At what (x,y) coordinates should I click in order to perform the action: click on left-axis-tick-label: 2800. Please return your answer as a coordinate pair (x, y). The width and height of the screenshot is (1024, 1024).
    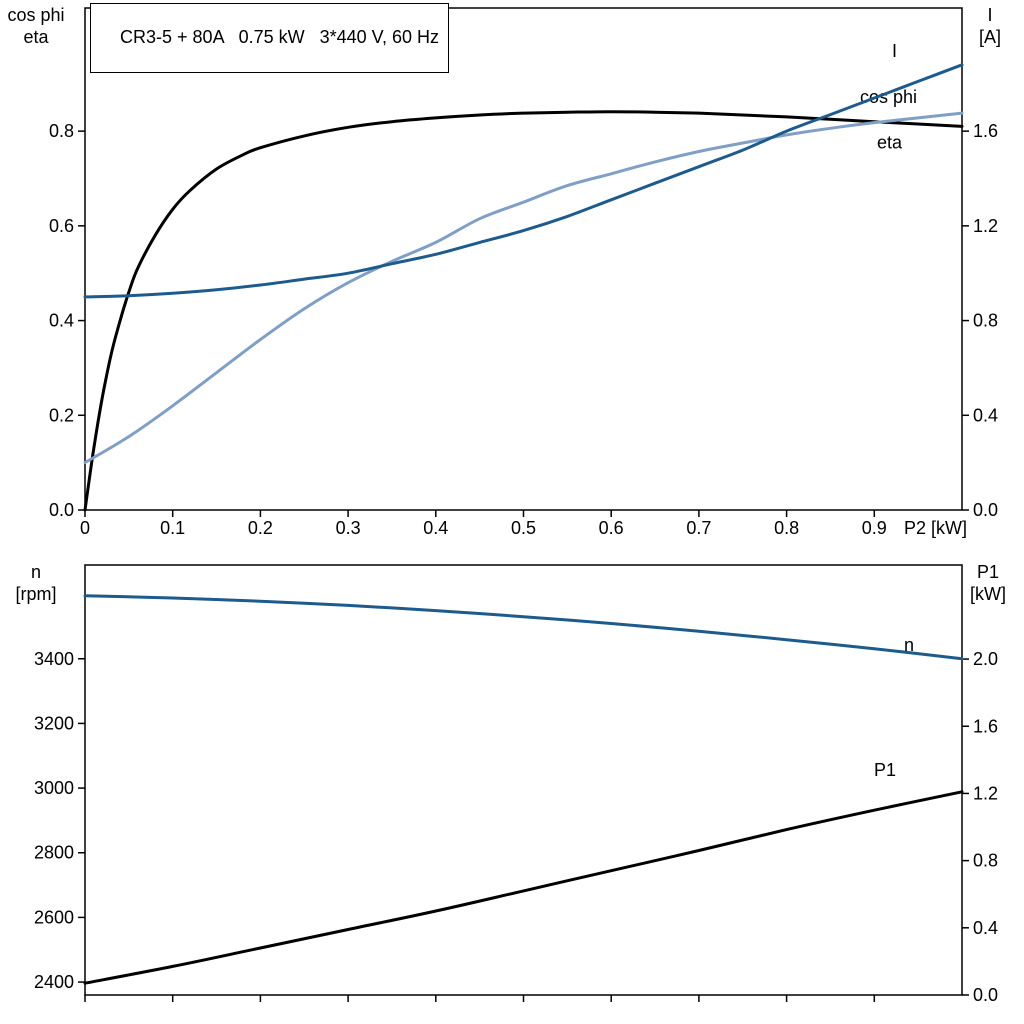
    Looking at the image, I should click on (54, 853).